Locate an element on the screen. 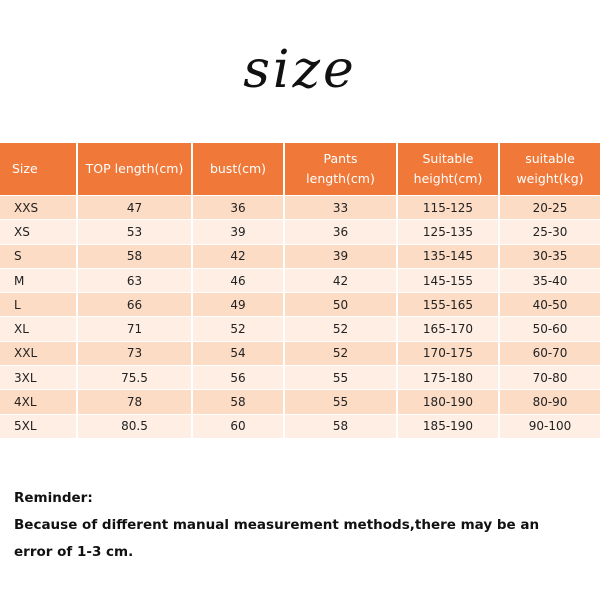  header-cell: suitable weight(kg) is located at coordinates (550, 169).